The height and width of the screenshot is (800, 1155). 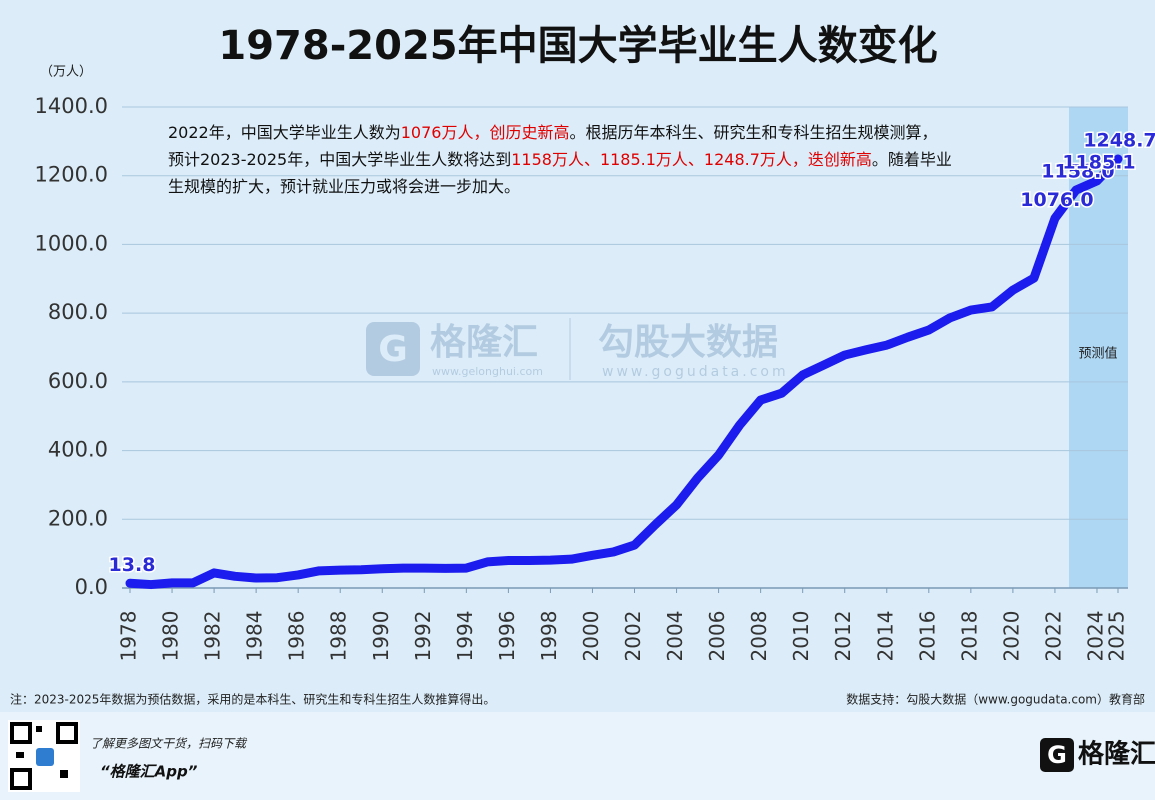 I want to click on footer-logo: 格隆汇, so click(x=1116, y=754).